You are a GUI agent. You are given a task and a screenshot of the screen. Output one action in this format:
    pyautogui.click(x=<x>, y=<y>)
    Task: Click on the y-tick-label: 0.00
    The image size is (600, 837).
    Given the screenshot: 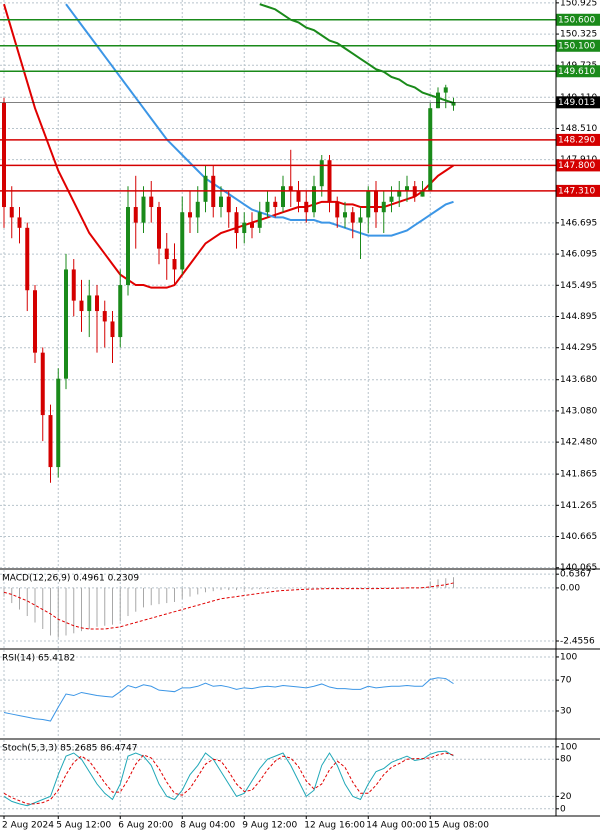 What is the action you would take?
    pyautogui.click(x=570, y=588)
    